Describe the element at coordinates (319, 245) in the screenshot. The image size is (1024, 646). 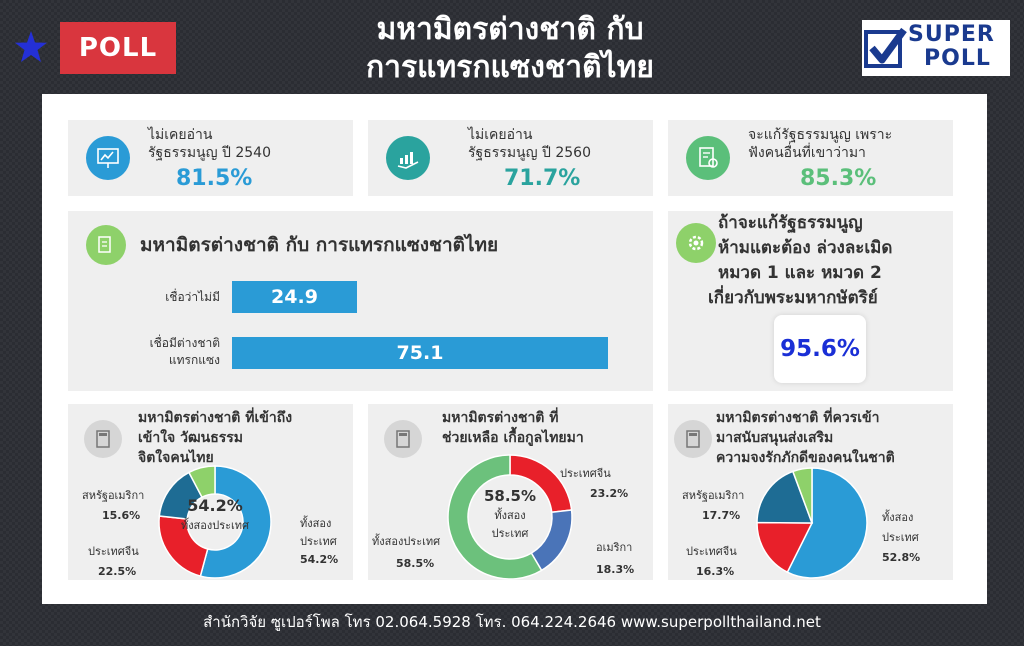
I see `bar-chart-title: มหามิตรต่างชาติ กับ การแทรกแซงชาติไทย` at that location.